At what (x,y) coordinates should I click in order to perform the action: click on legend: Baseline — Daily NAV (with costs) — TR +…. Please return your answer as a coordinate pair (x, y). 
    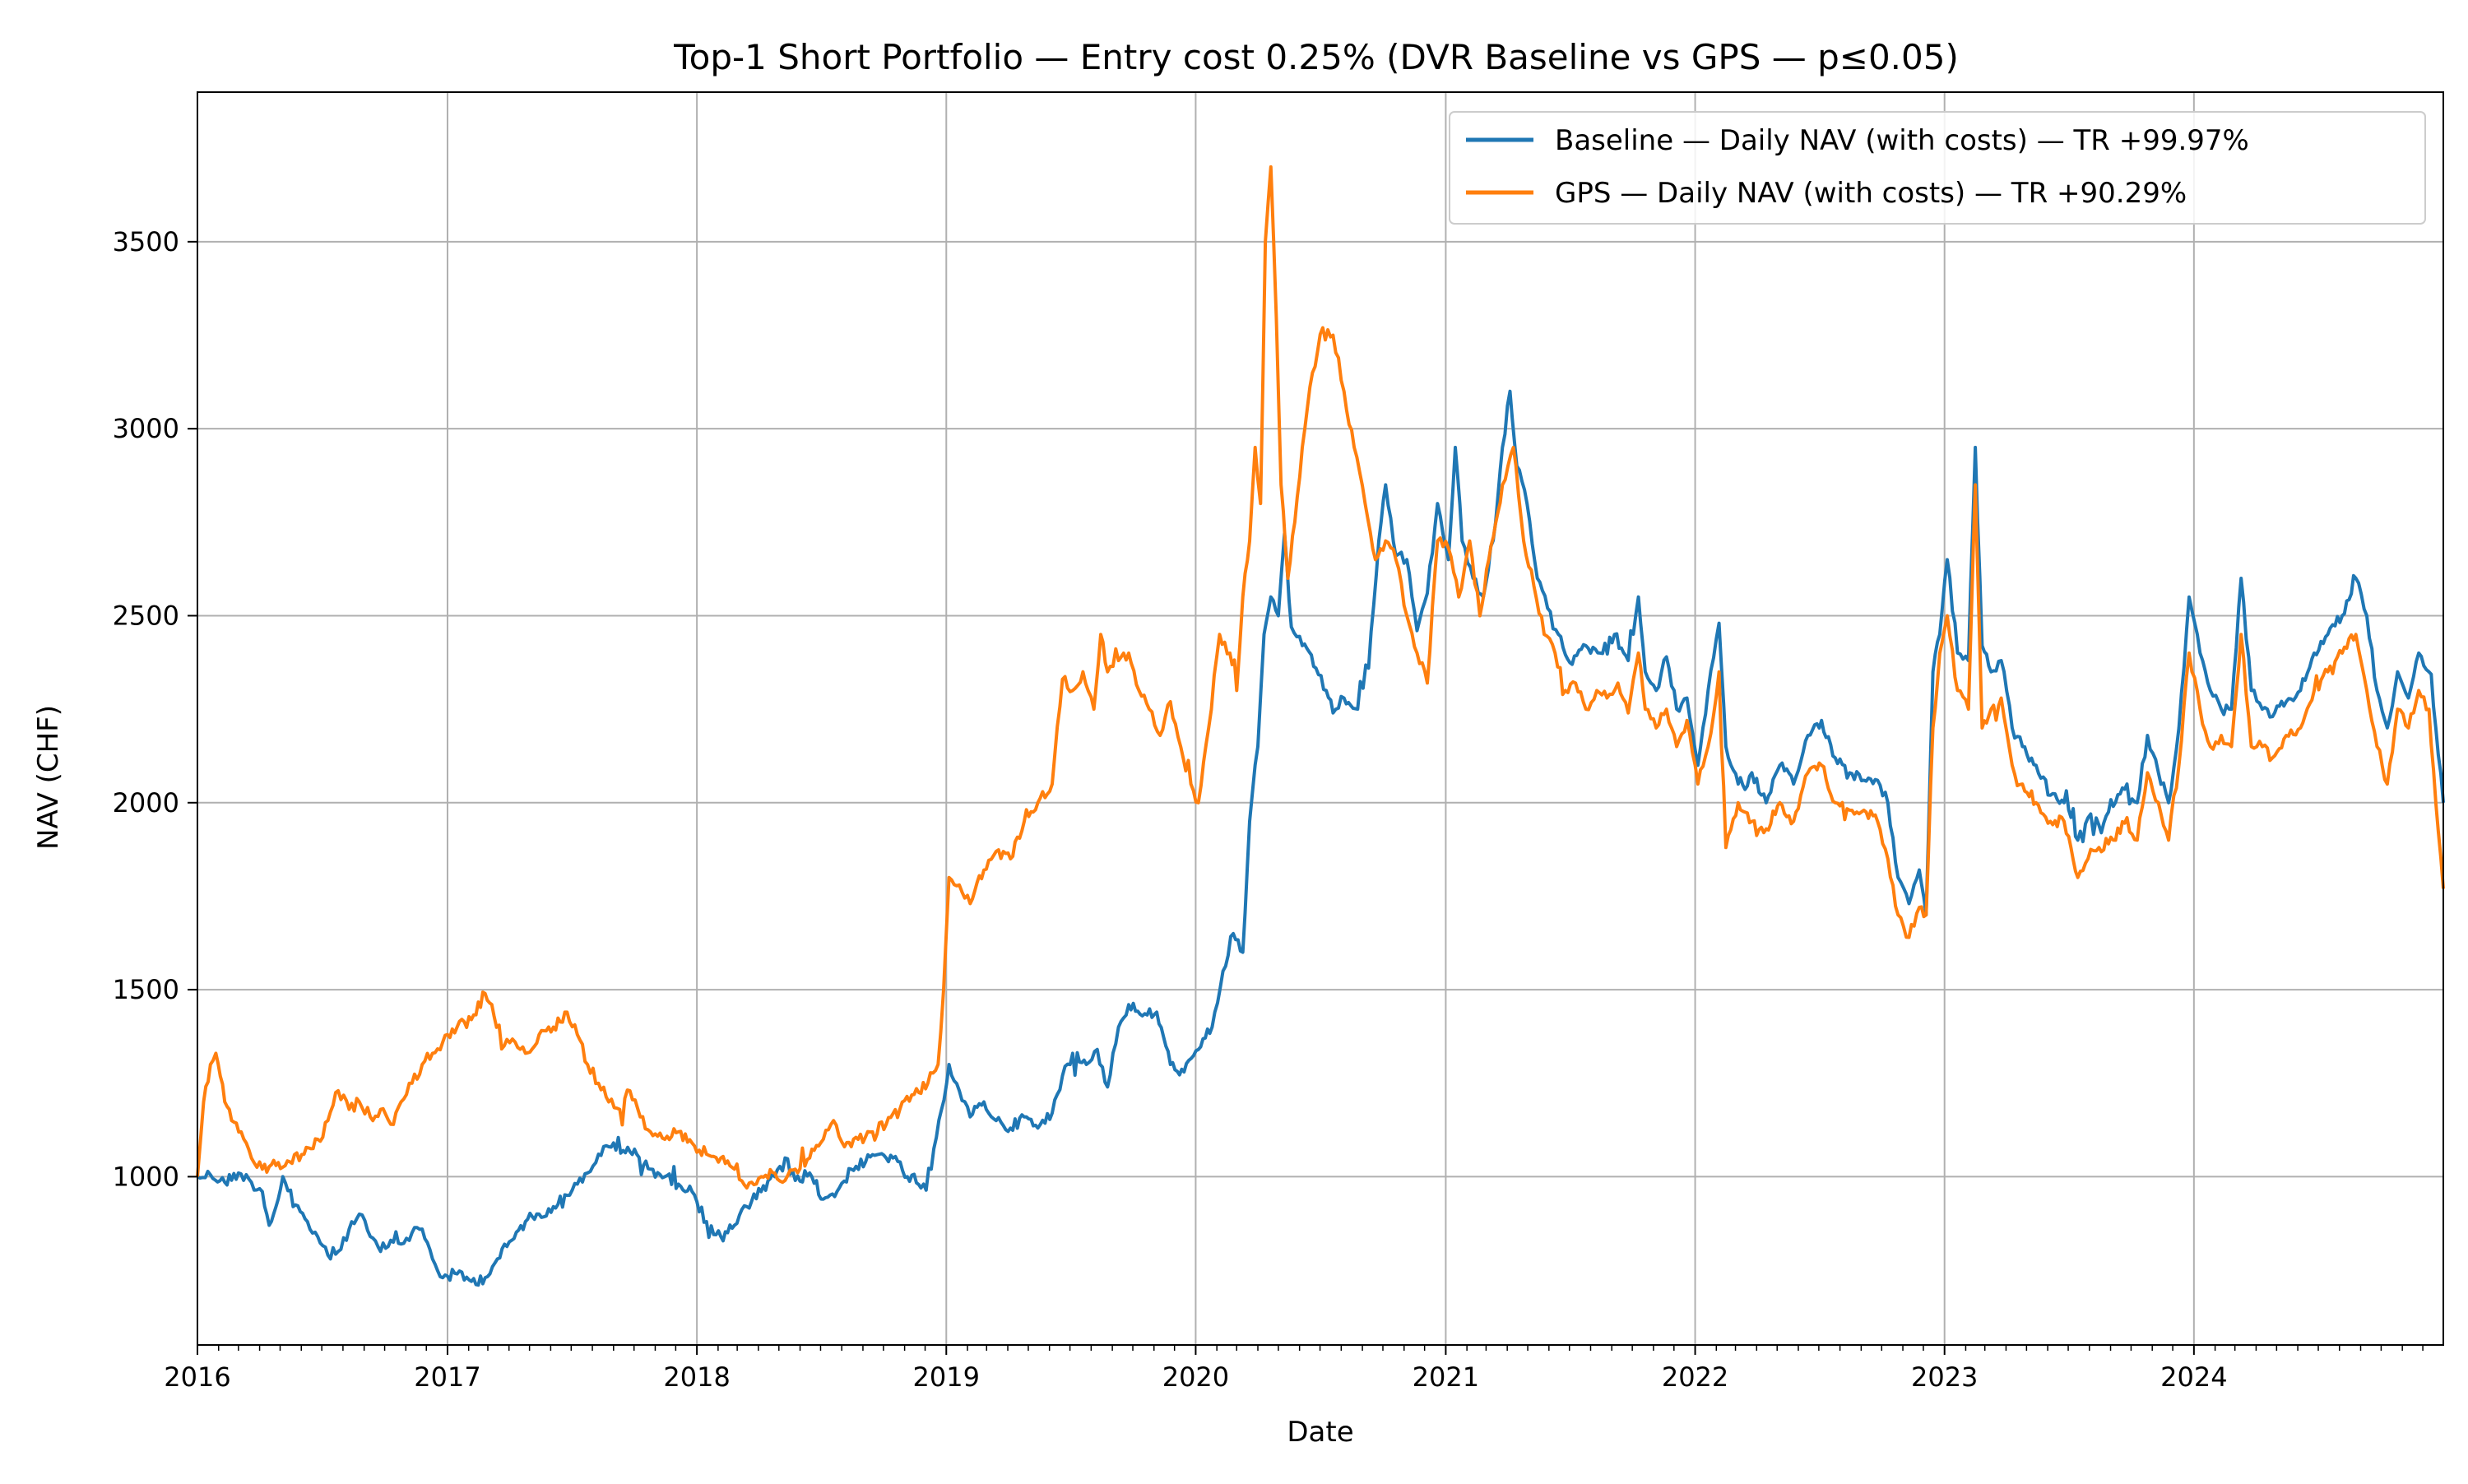
    Looking at the image, I should click on (1937, 168).